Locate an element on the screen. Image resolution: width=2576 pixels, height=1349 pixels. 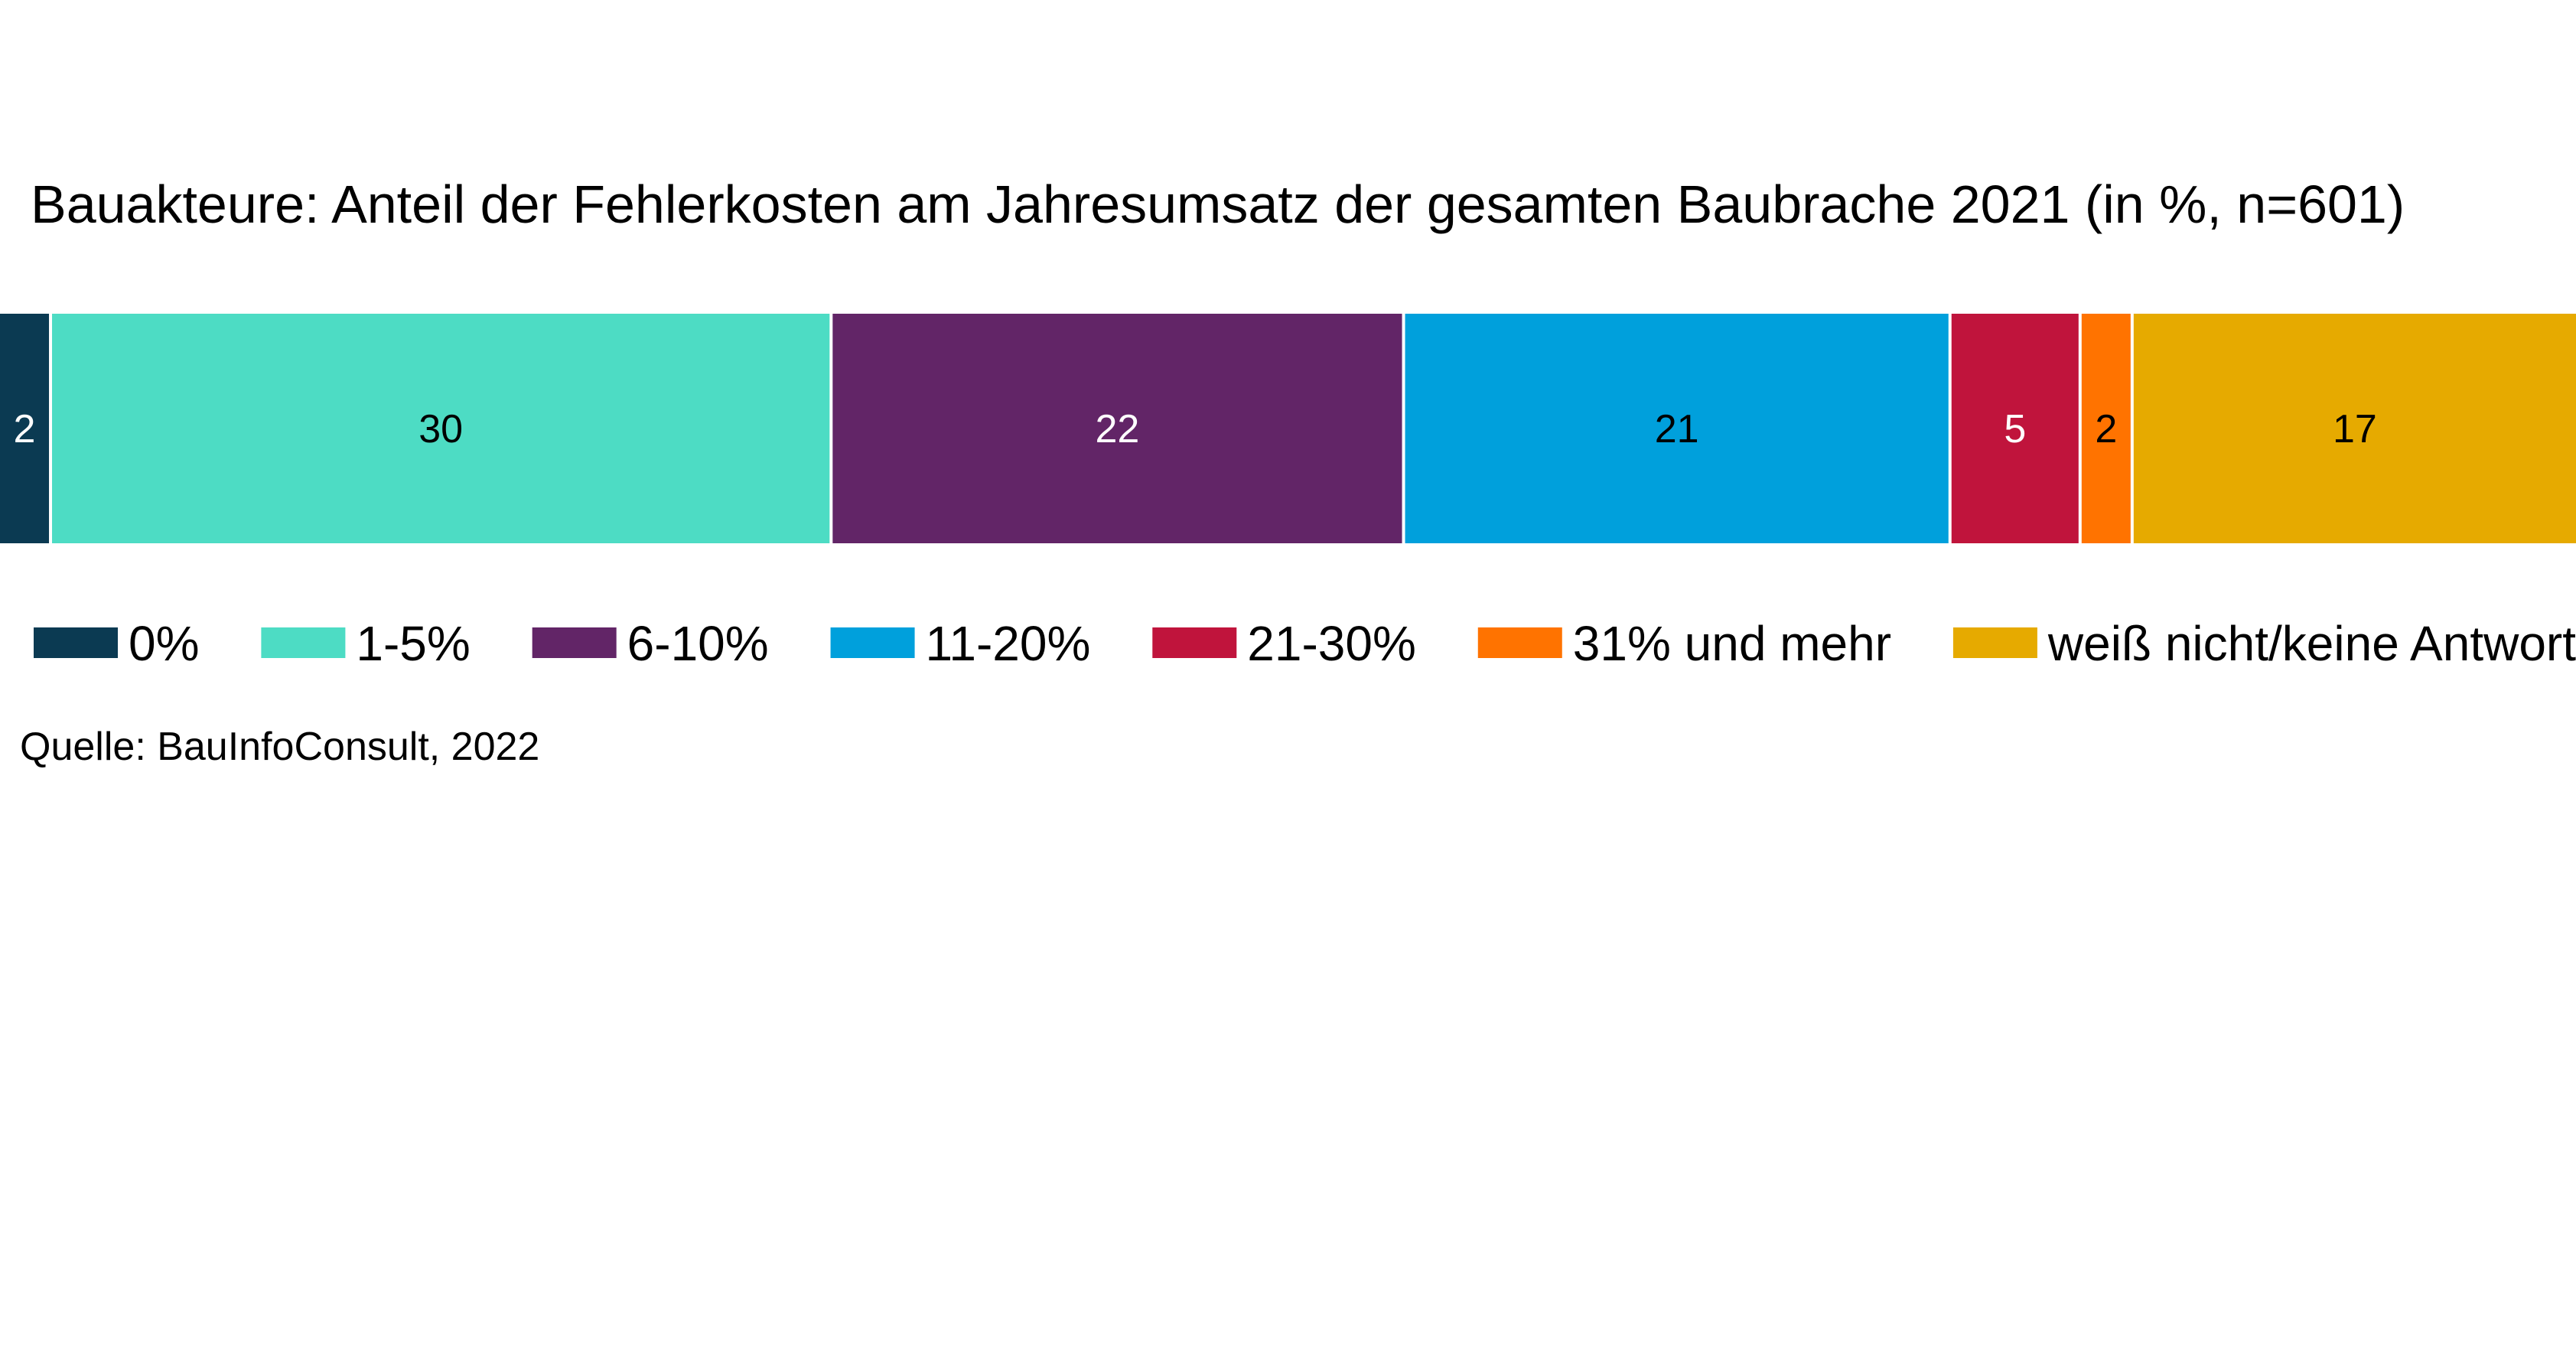
bar-value-label-4: 21 is located at coordinates (1677, 429).